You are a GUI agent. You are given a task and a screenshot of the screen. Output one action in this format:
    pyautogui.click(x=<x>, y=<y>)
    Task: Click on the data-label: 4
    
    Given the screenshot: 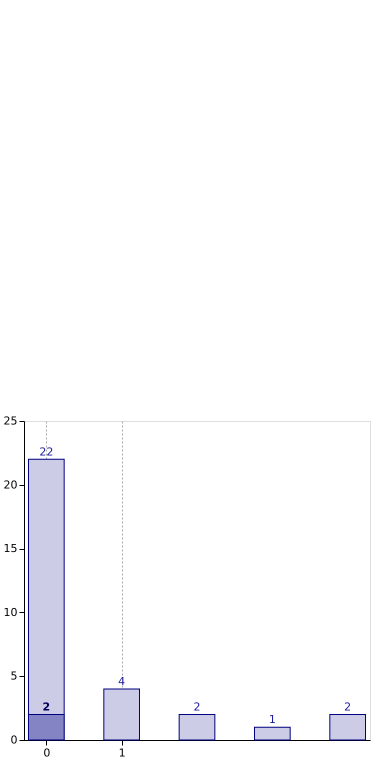 What is the action you would take?
    pyautogui.click(x=122, y=681)
    